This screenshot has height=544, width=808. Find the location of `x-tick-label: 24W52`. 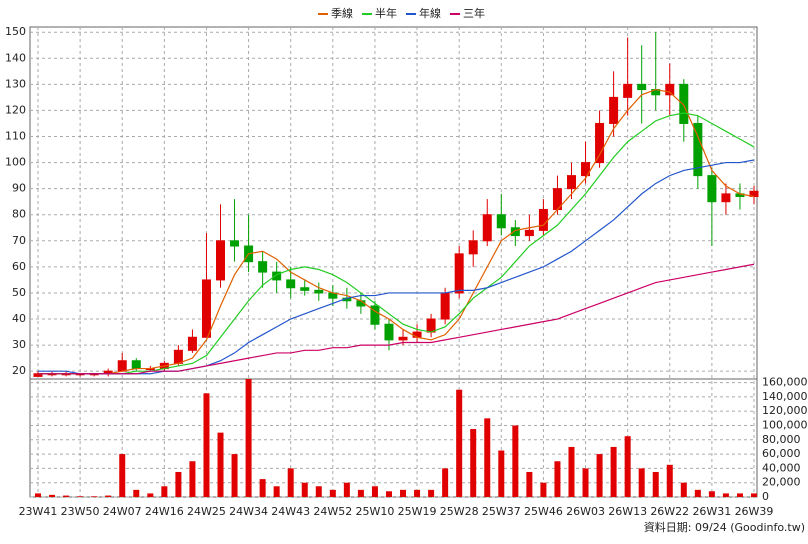

x-tick-label: 24W52 is located at coordinates (332, 511).